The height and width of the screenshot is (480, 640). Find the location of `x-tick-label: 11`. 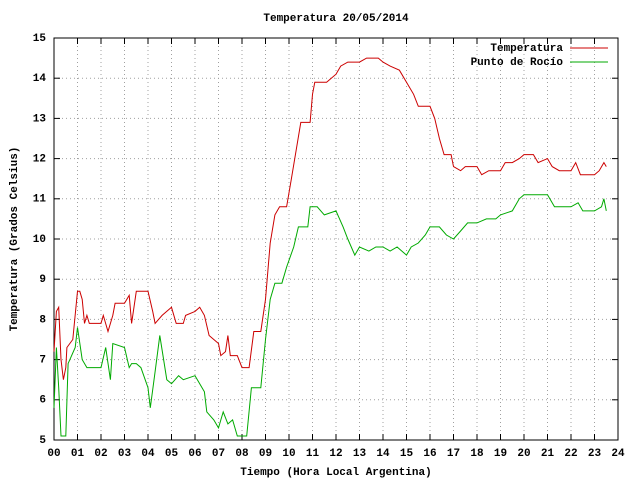

x-tick-label: 11 is located at coordinates (313, 454).